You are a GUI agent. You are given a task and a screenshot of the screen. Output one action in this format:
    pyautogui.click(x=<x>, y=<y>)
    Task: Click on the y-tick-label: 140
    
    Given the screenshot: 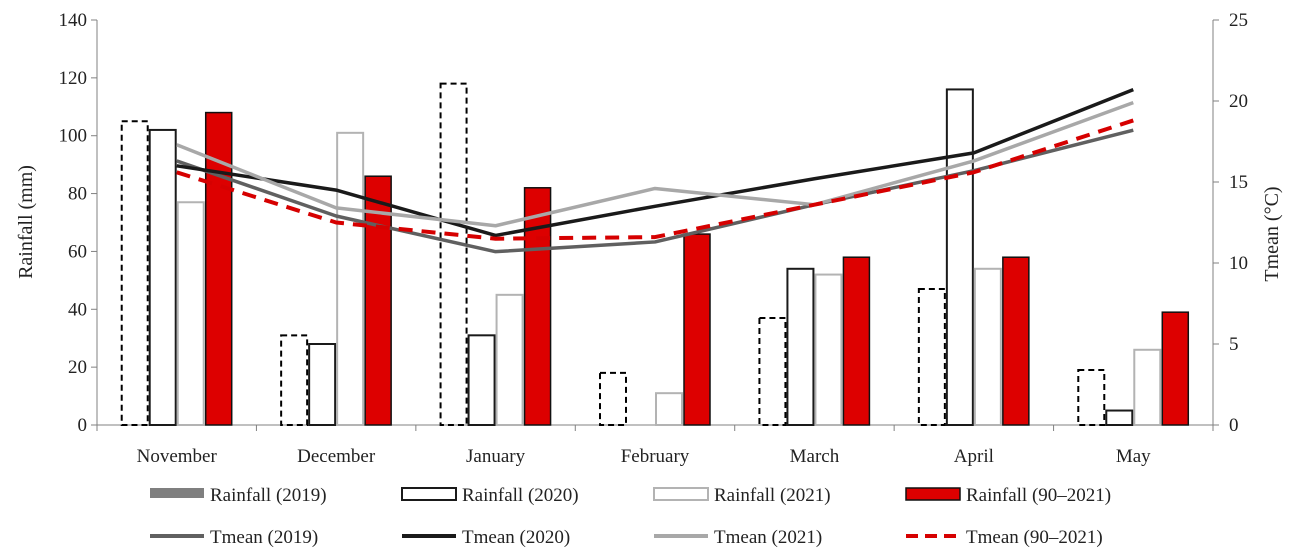 What is the action you would take?
    pyautogui.click(x=73, y=20)
    